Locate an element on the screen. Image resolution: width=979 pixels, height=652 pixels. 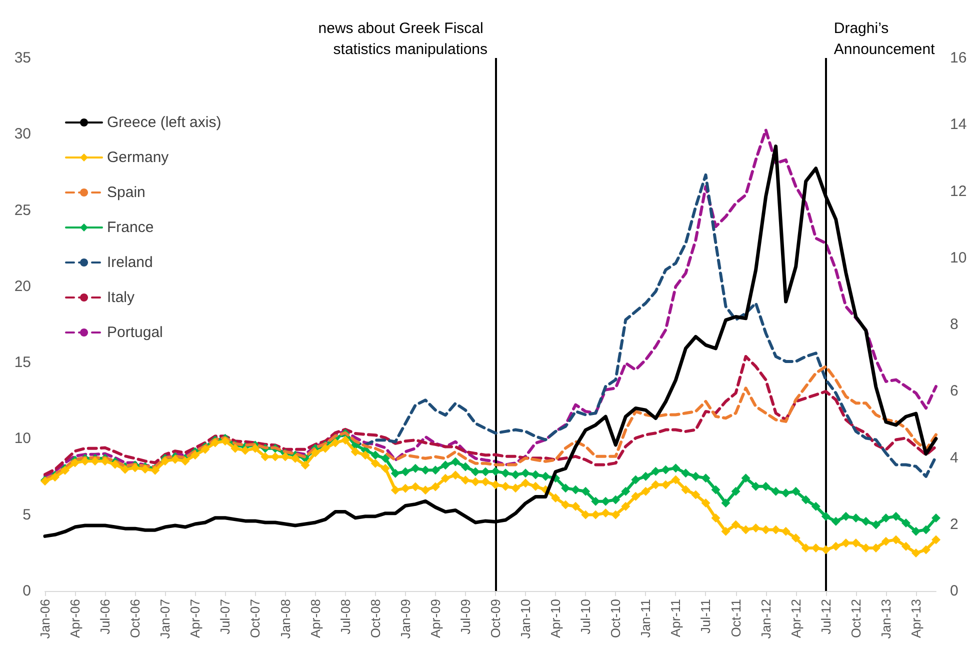
legend-label: France is located at coordinates (130, 227).